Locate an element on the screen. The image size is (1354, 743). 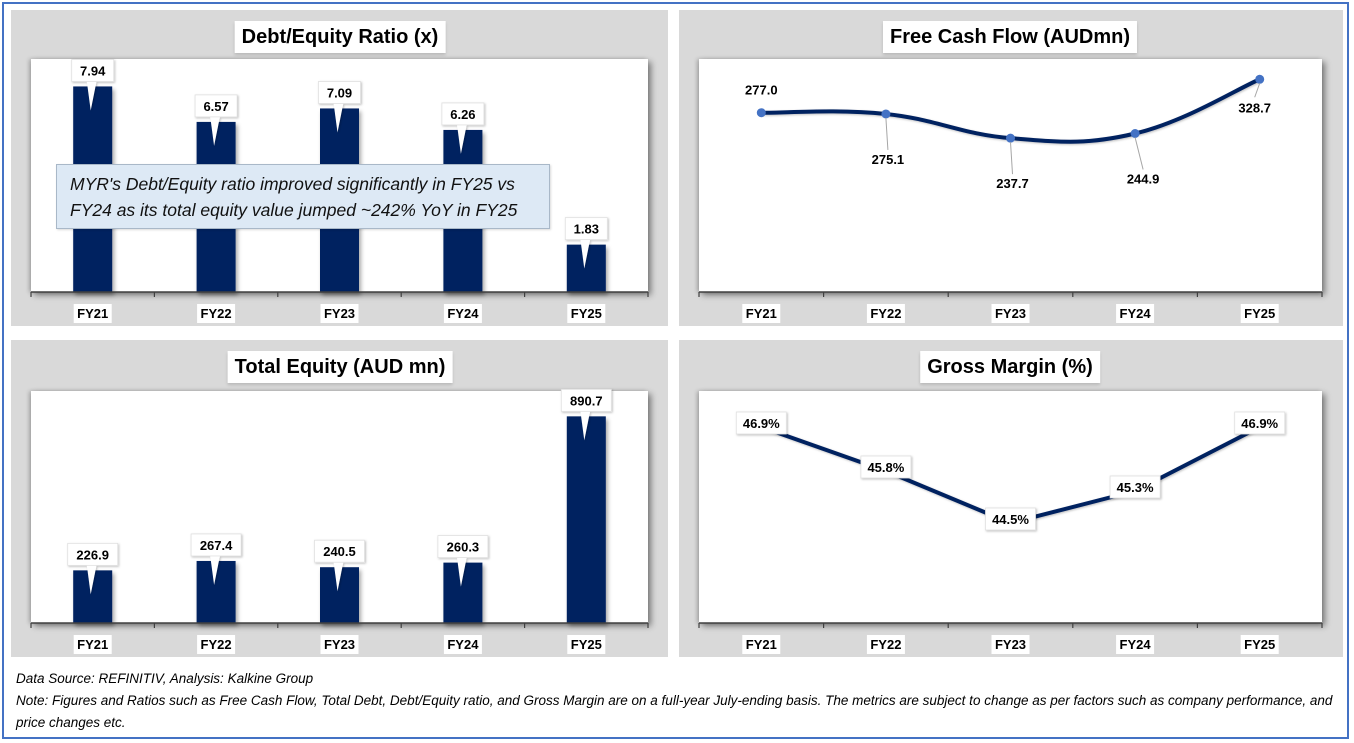
gross-margin-plot-area is located at coordinates (1010, 507).